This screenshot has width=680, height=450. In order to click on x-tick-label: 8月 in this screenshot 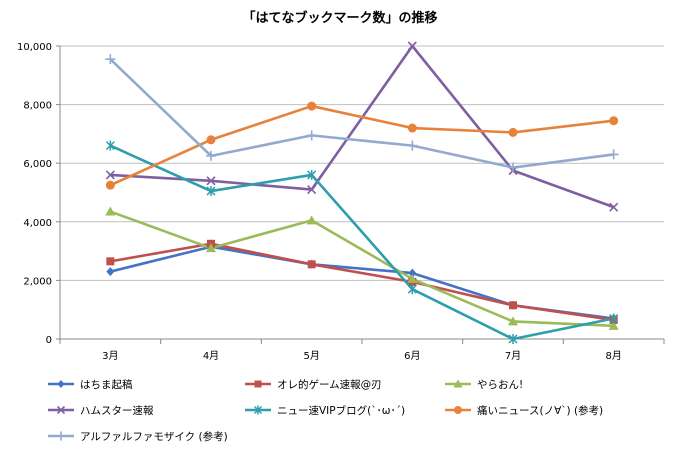, I will do `click(613, 356)`.